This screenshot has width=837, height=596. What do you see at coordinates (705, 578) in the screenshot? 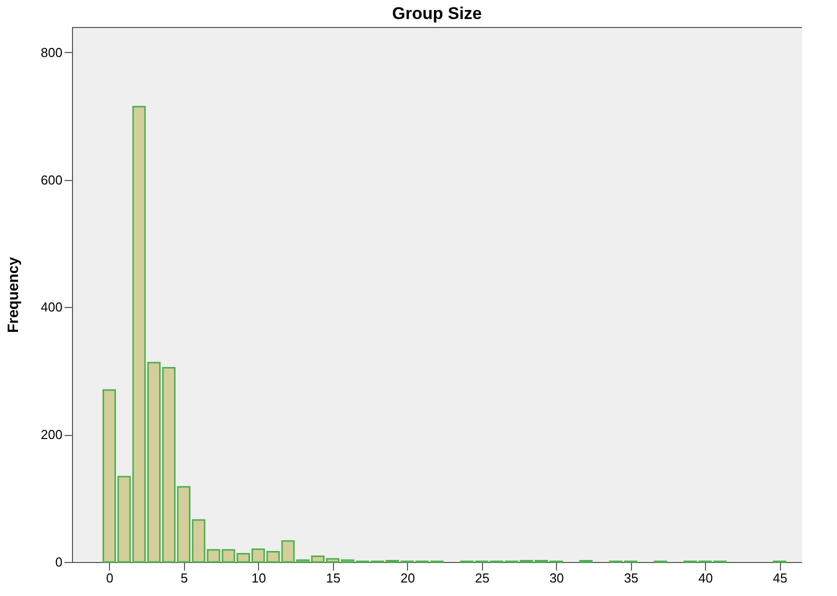
I see `x-tick-label: 40` at bounding box center [705, 578].